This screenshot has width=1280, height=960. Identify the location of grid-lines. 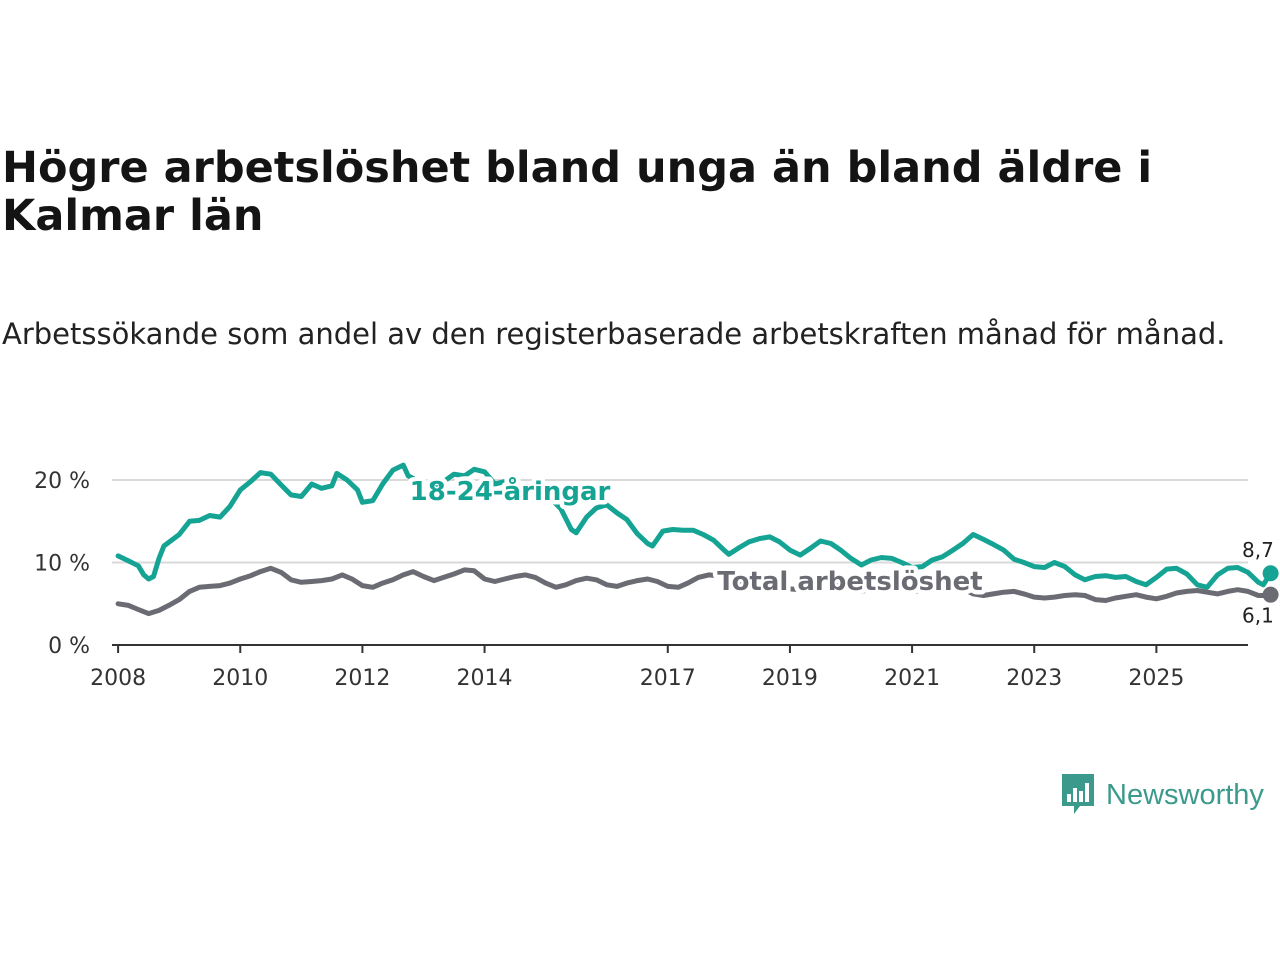
(680, 521).